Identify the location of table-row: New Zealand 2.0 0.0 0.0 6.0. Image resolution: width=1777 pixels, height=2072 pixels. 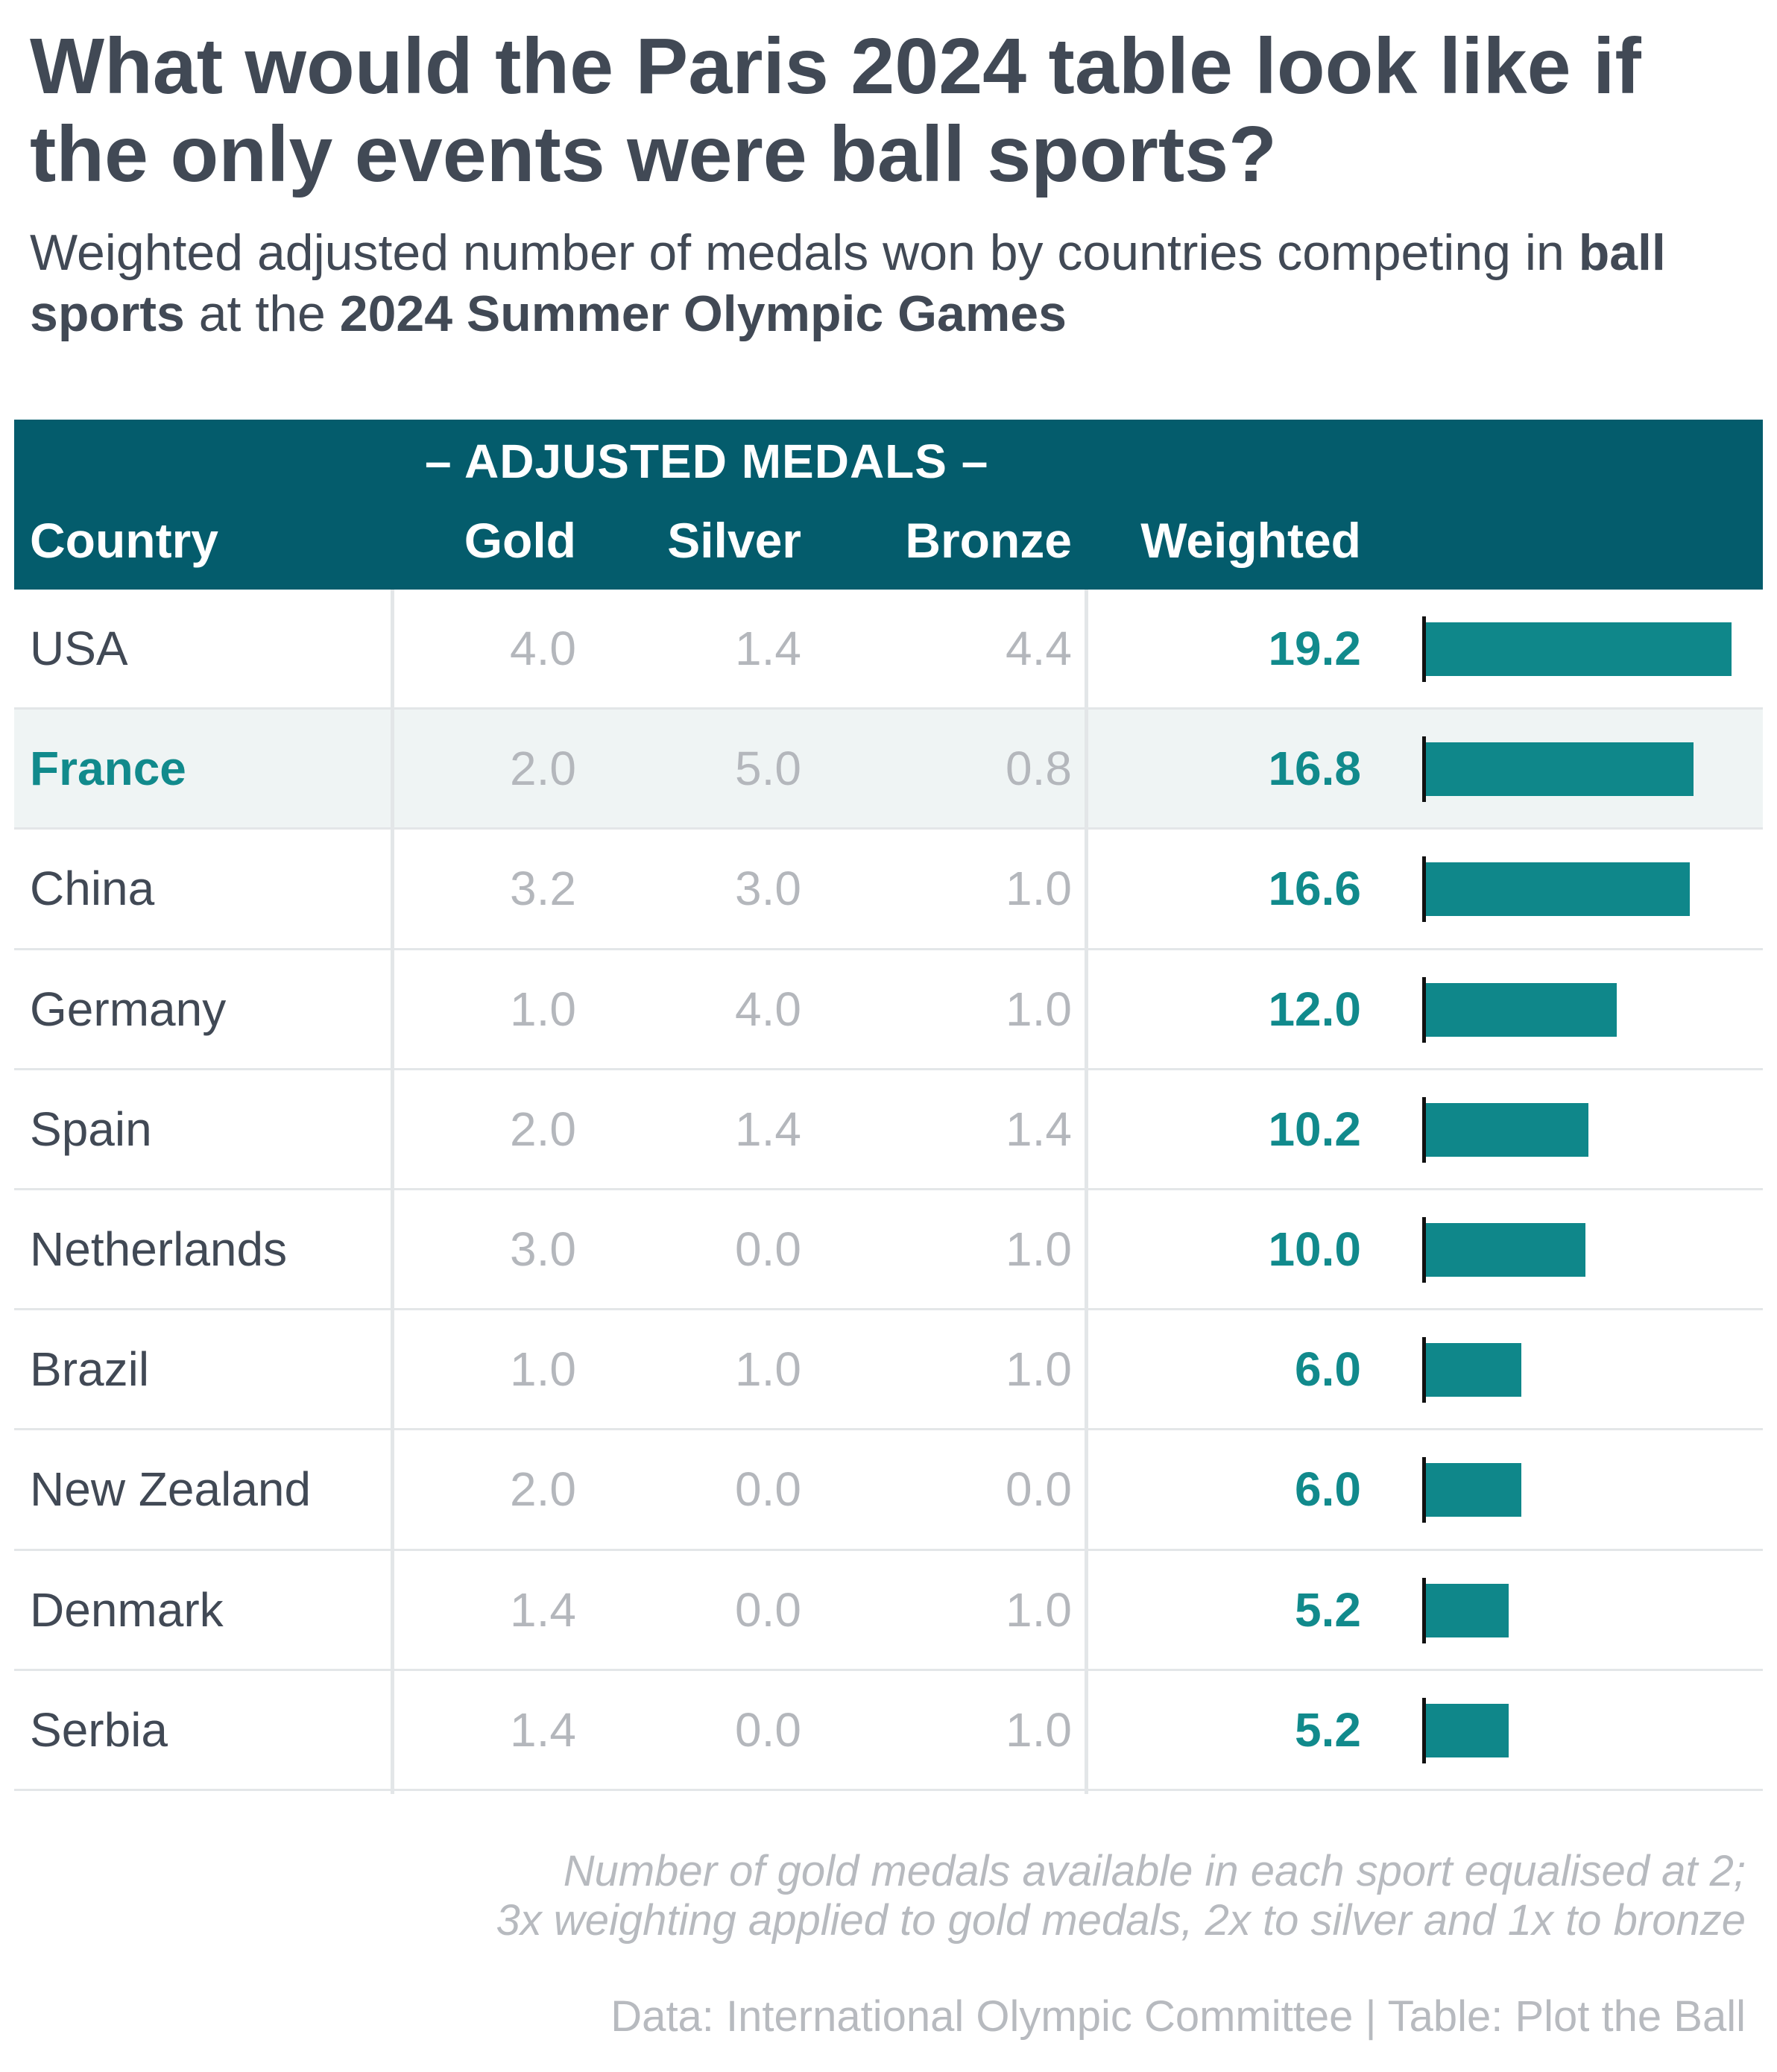
(888, 1490).